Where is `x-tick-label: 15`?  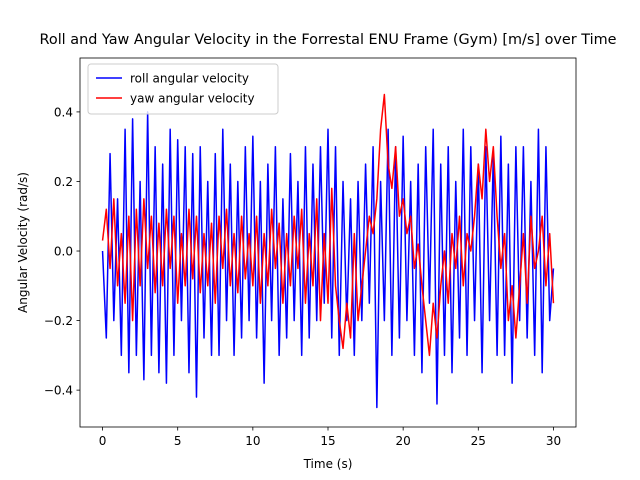 x-tick-label: 15 is located at coordinates (327, 441).